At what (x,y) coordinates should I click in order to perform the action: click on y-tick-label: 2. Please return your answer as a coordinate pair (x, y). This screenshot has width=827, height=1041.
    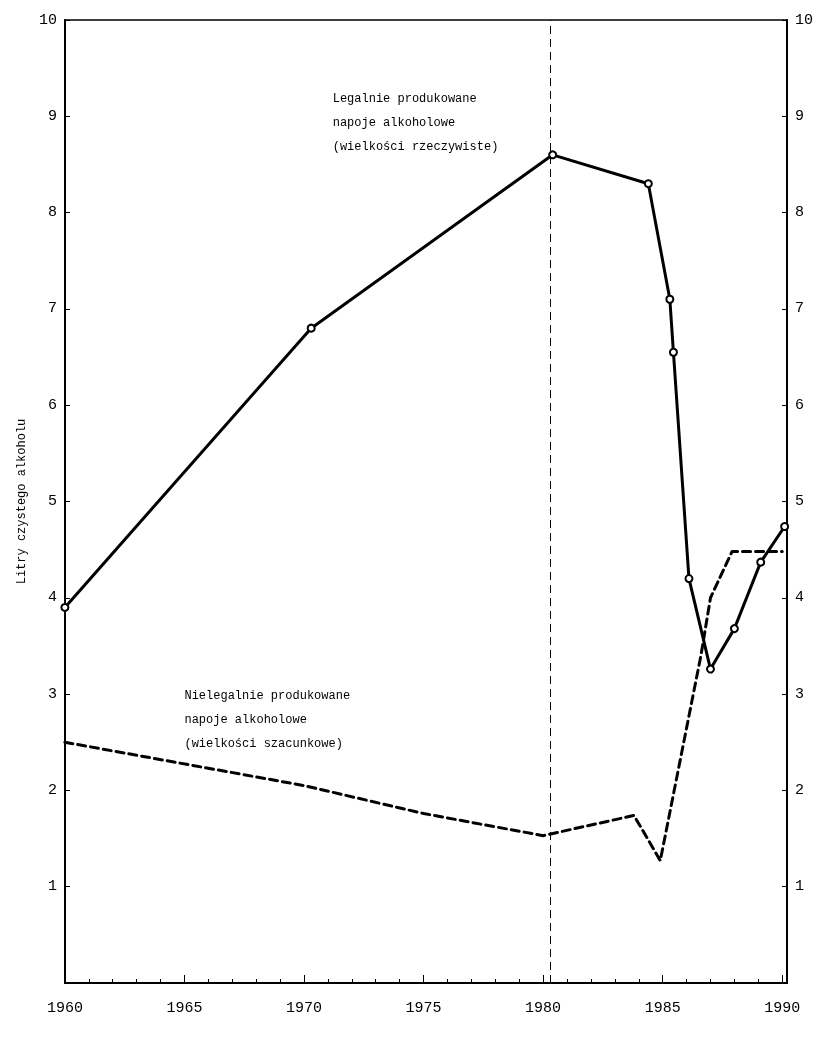
    Looking at the image, I should click on (52, 790).